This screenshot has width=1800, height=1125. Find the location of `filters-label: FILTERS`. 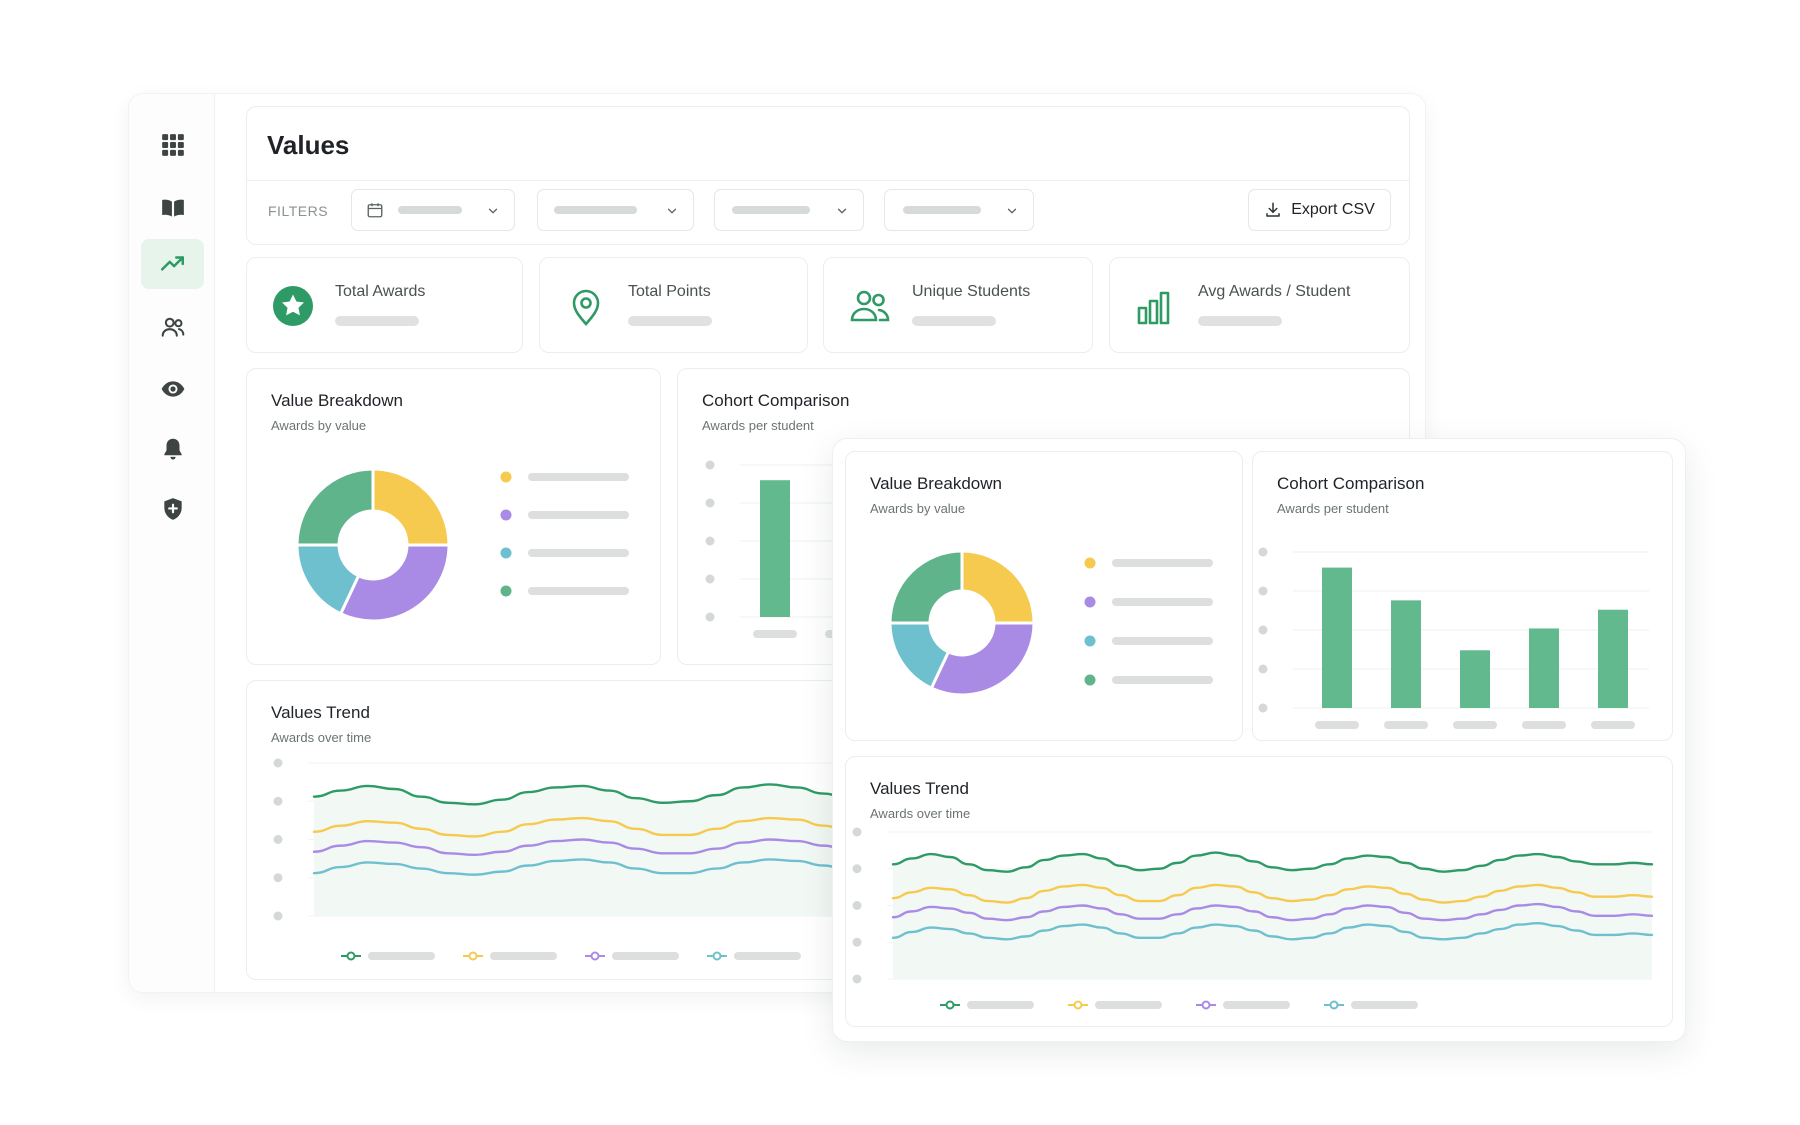

filters-label: FILTERS is located at coordinates (298, 211).